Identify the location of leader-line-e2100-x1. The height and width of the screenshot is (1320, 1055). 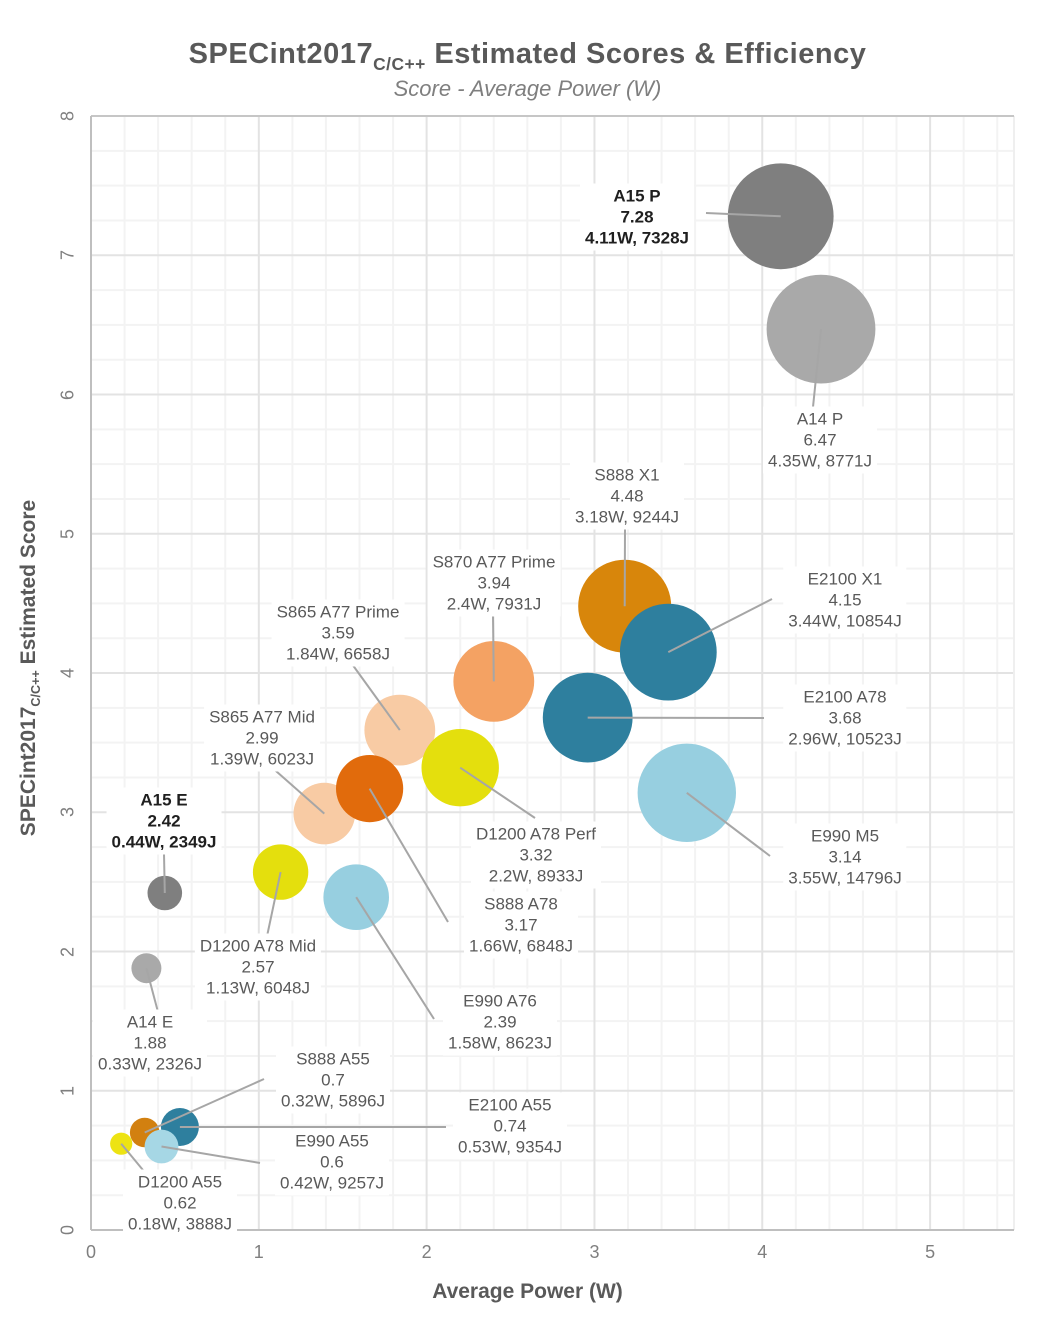
(720, 625).